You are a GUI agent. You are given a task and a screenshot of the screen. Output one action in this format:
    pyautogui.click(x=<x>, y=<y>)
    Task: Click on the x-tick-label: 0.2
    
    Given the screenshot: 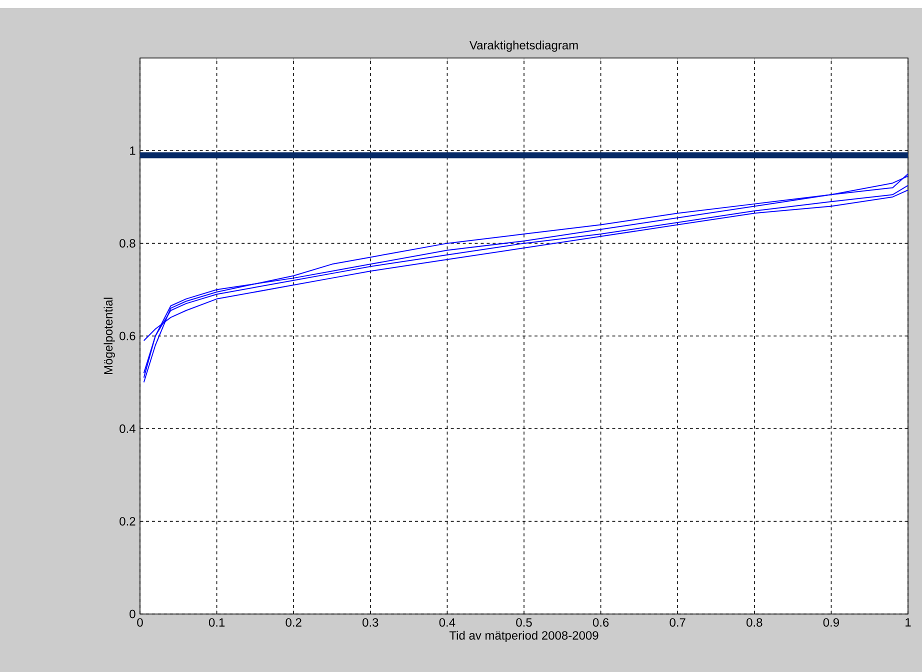 What is the action you would take?
    pyautogui.click(x=294, y=622)
    